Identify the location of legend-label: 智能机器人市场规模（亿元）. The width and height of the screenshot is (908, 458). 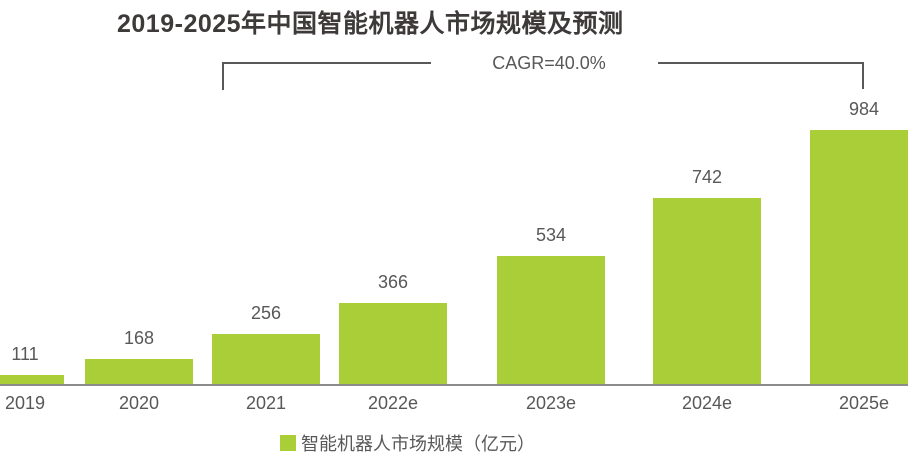
(418, 444).